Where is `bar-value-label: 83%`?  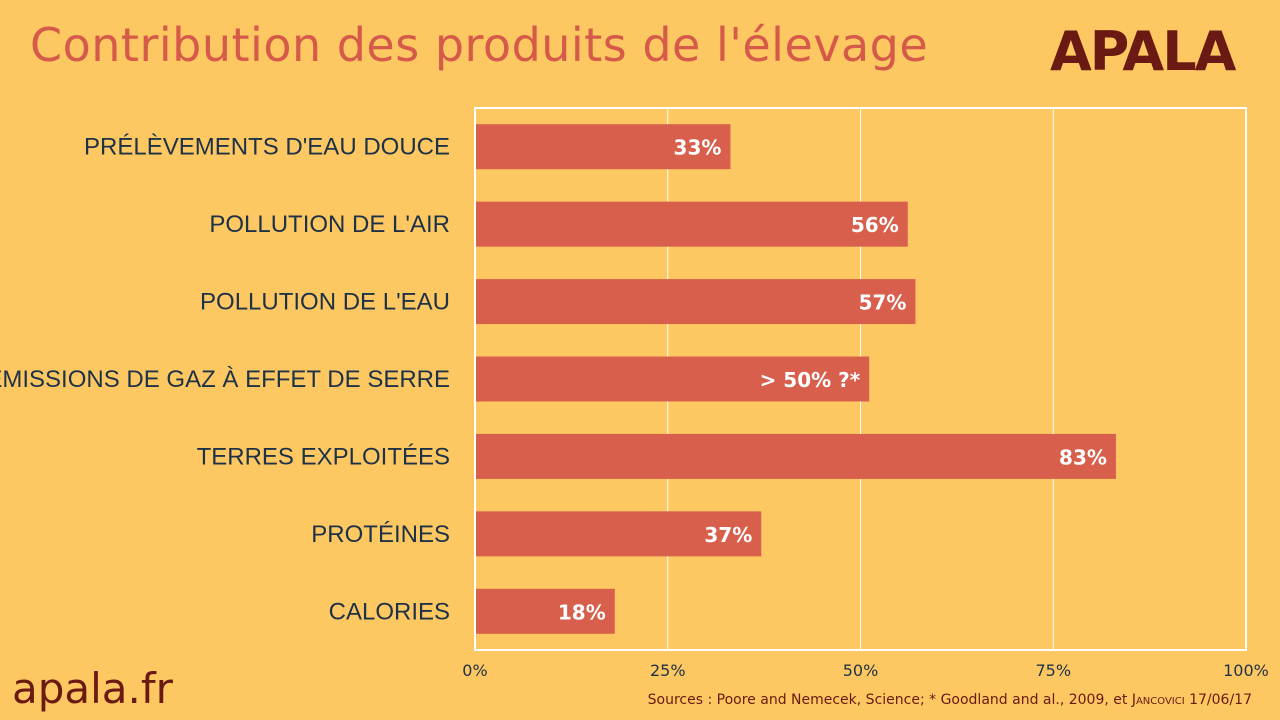 bar-value-label: 83% is located at coordinates (1083, 457).